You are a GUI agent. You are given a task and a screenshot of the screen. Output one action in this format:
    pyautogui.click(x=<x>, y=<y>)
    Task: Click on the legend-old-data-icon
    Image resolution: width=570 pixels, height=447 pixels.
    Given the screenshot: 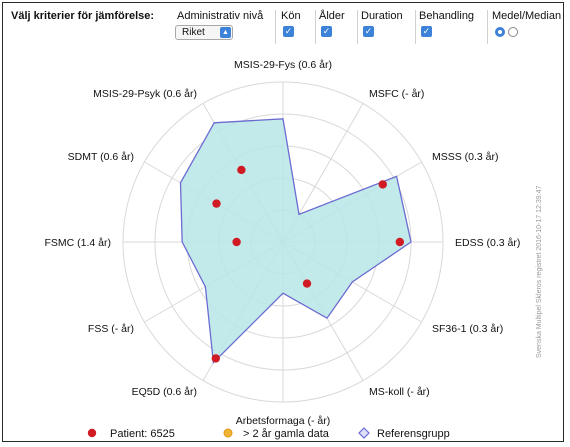 What is the action you would take?
    pyautogui.click(x=228, y=433)
    